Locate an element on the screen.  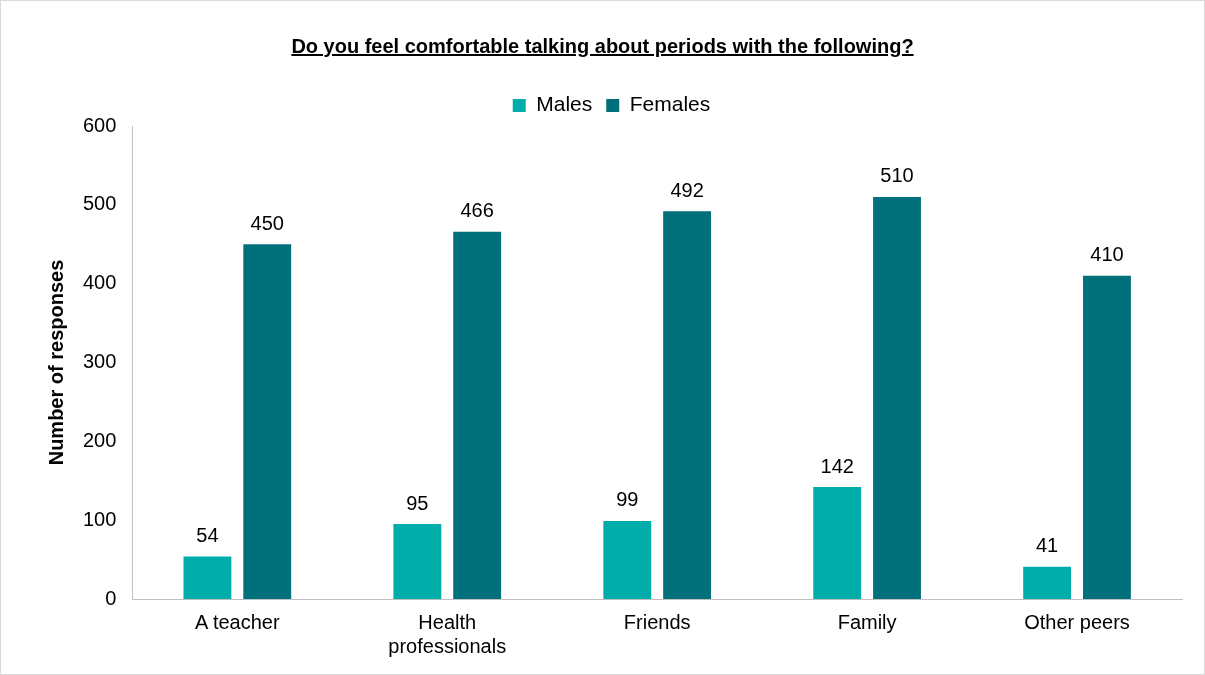
legend-label: Females is located at coordinates (670, 104).